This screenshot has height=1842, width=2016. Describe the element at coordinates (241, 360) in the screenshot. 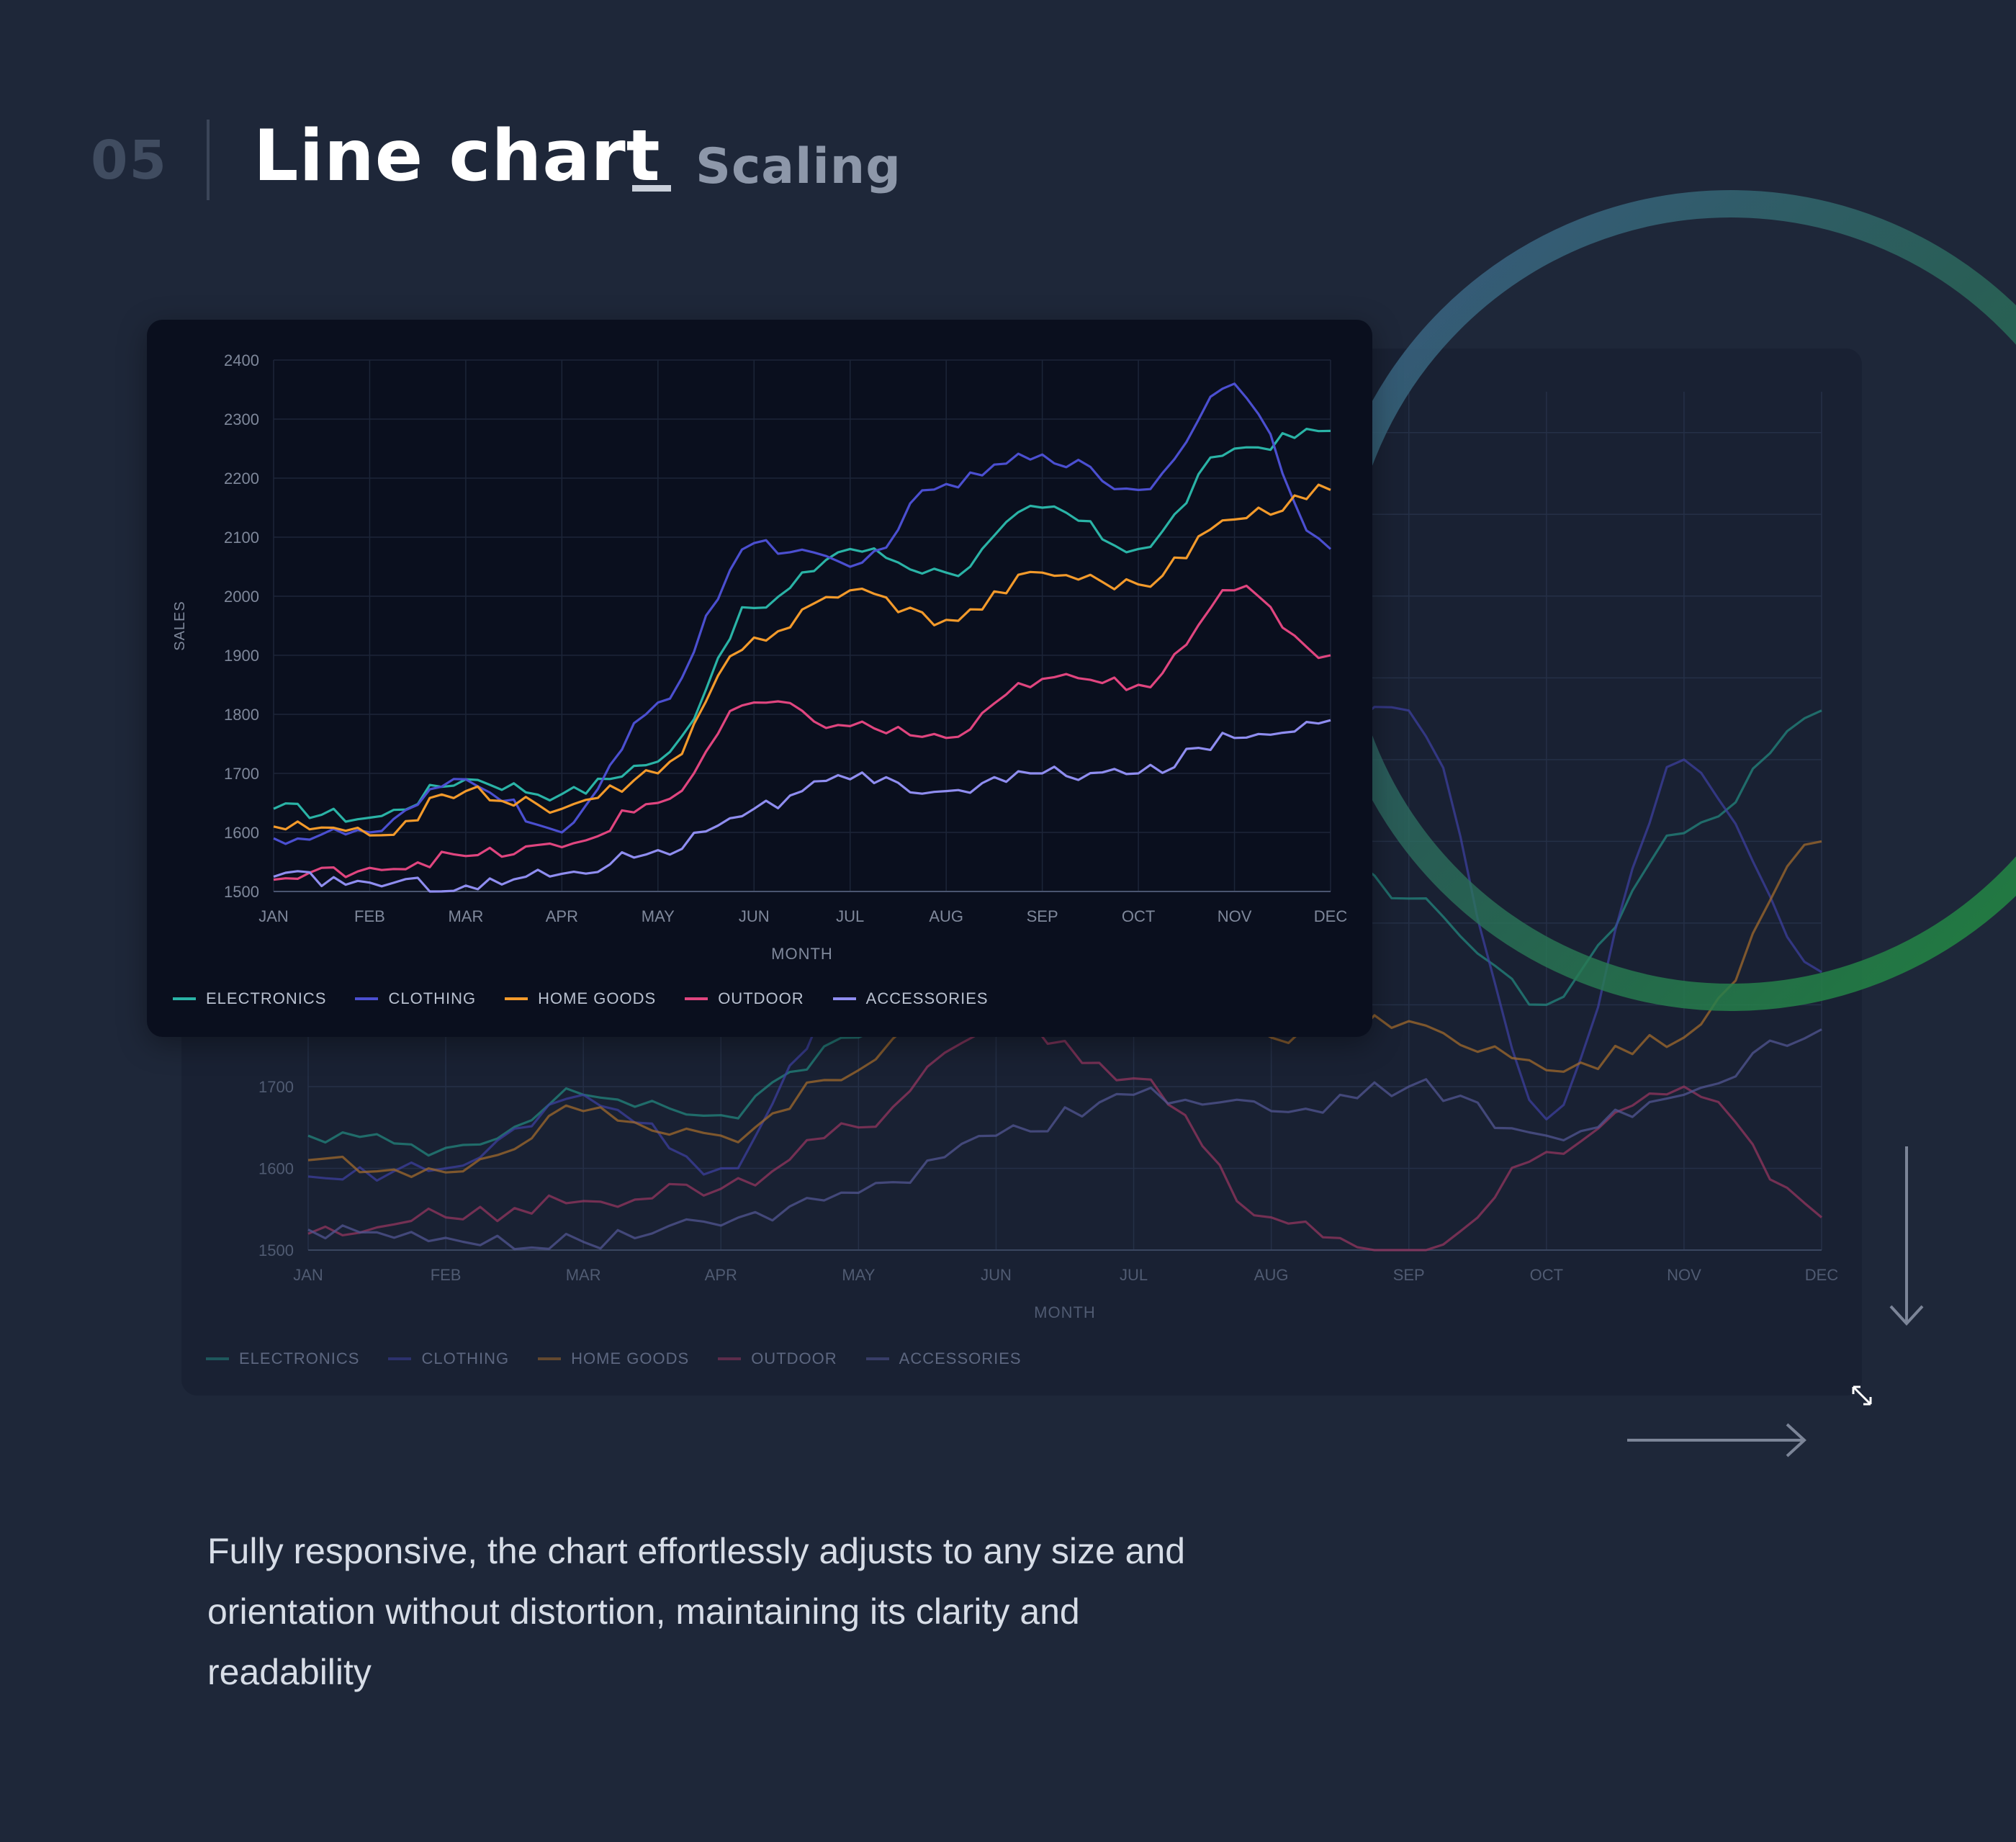

I see `y-tick-label: 2400` at that location.